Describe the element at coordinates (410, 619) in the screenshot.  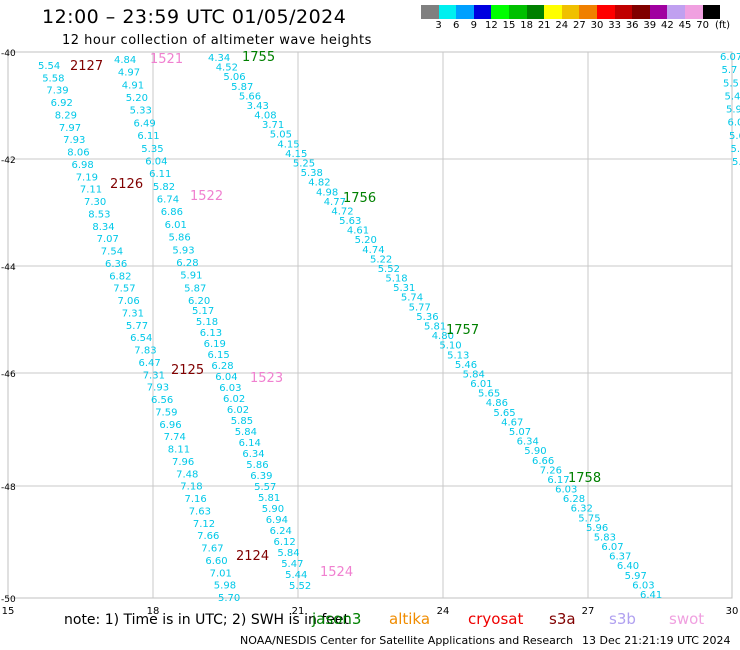
I see `mission-legend-altika: altika` at that location.